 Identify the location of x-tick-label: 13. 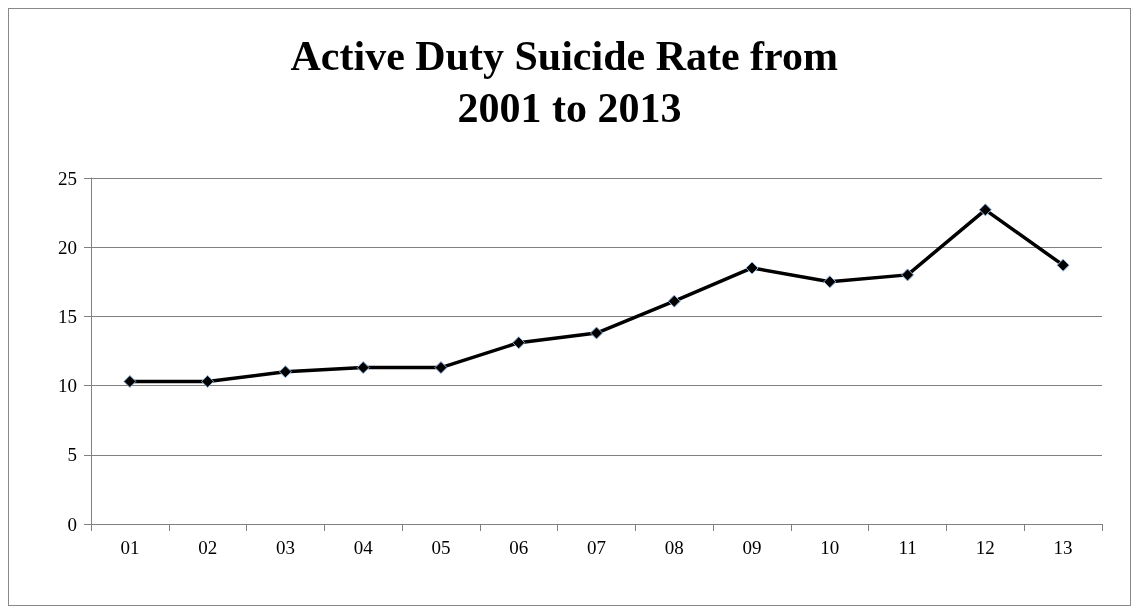
(1063, 547).